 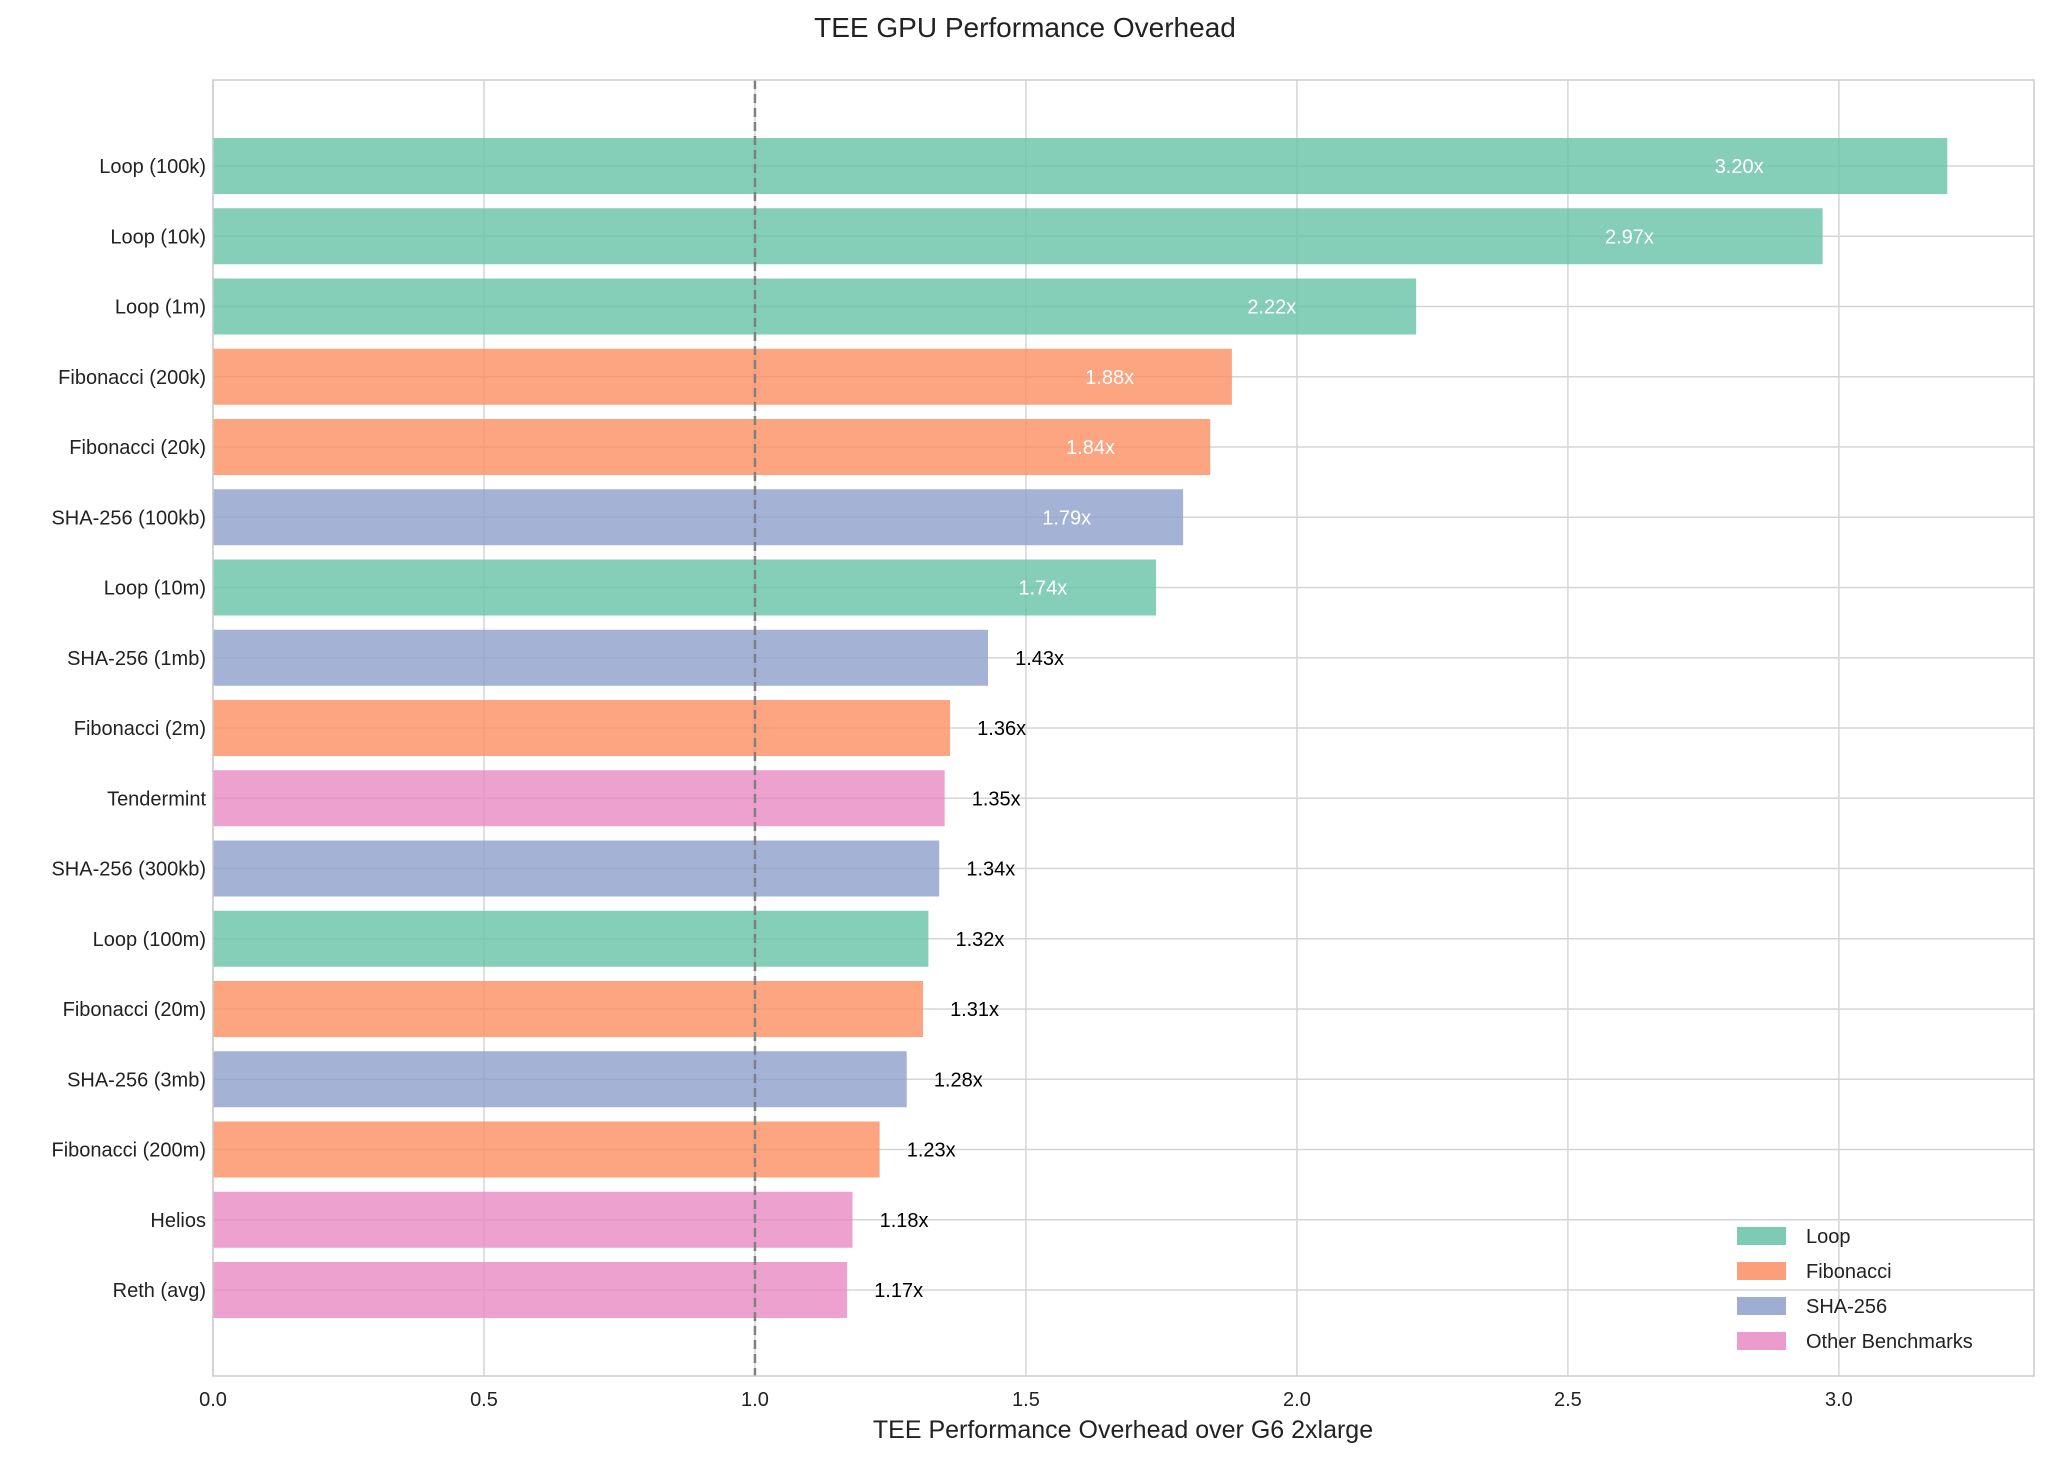 I want to click on y-tick-label: Fibonacci (200m), so click(x=128, y=1151).